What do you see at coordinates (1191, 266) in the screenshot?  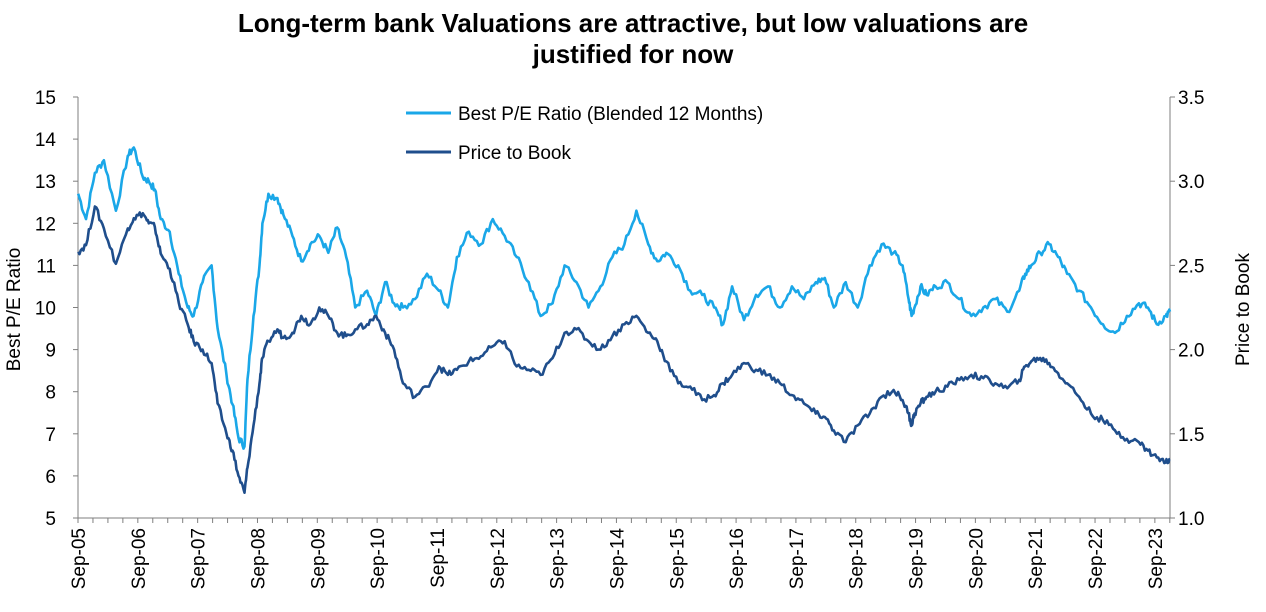 I see `right-y-tick-label: 2.5` at bounding box center [1191, 266].